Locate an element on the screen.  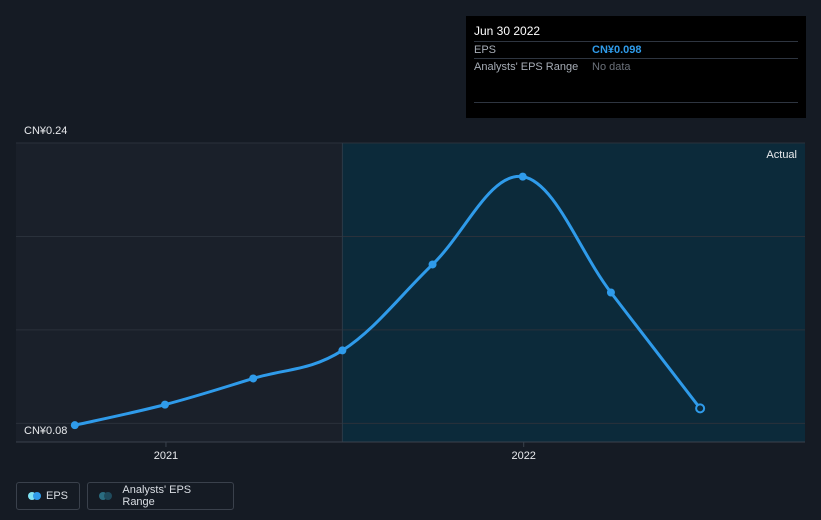
x-axis-ticks: 2021 2022 is located at coordinates (345, 452).